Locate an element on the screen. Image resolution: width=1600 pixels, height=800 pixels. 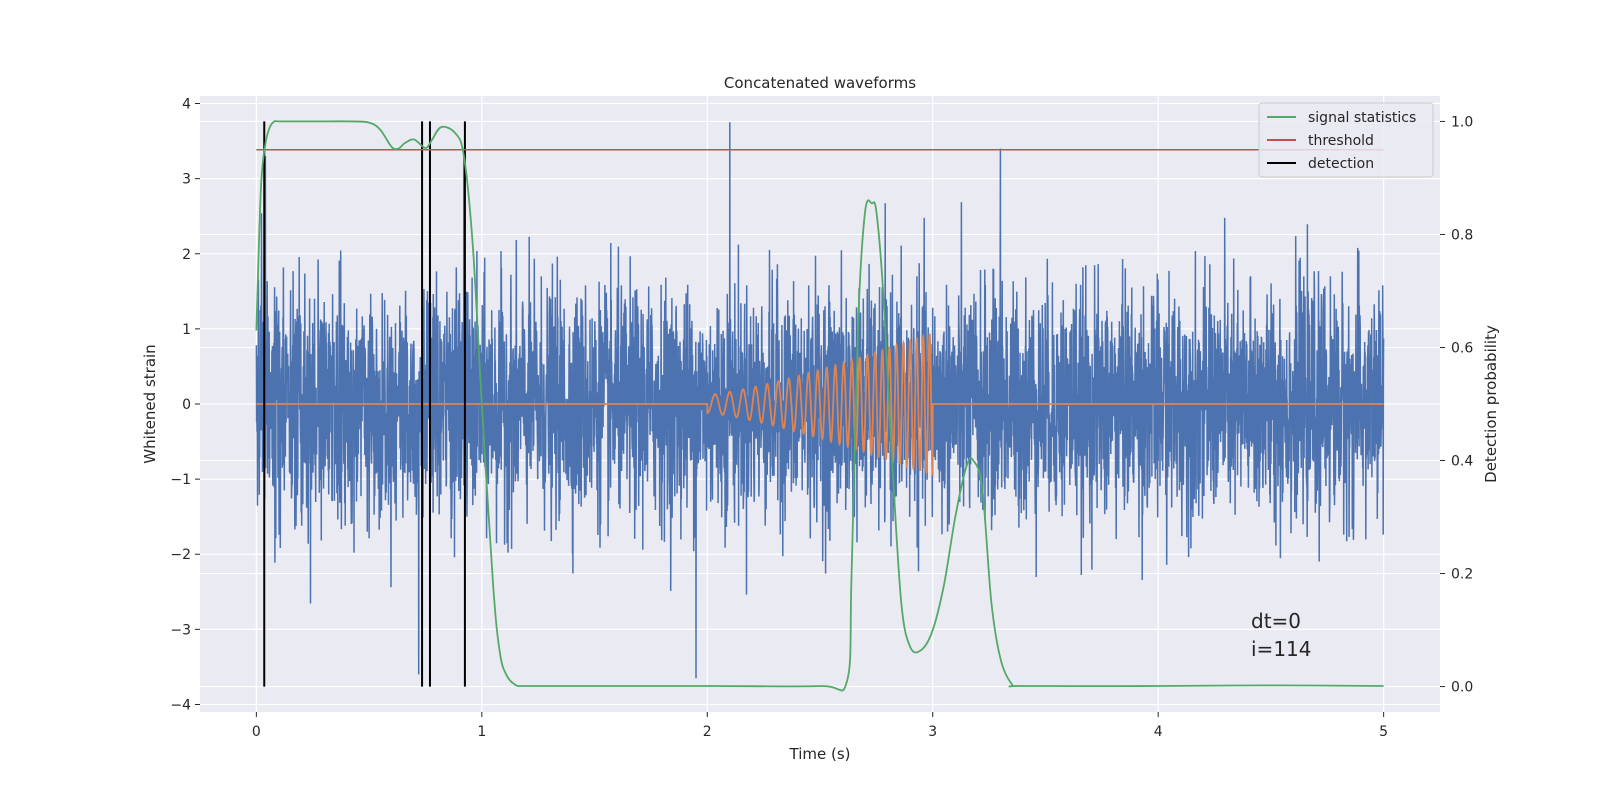
y-tick-label: 3 is located at coordinates (186, 180).